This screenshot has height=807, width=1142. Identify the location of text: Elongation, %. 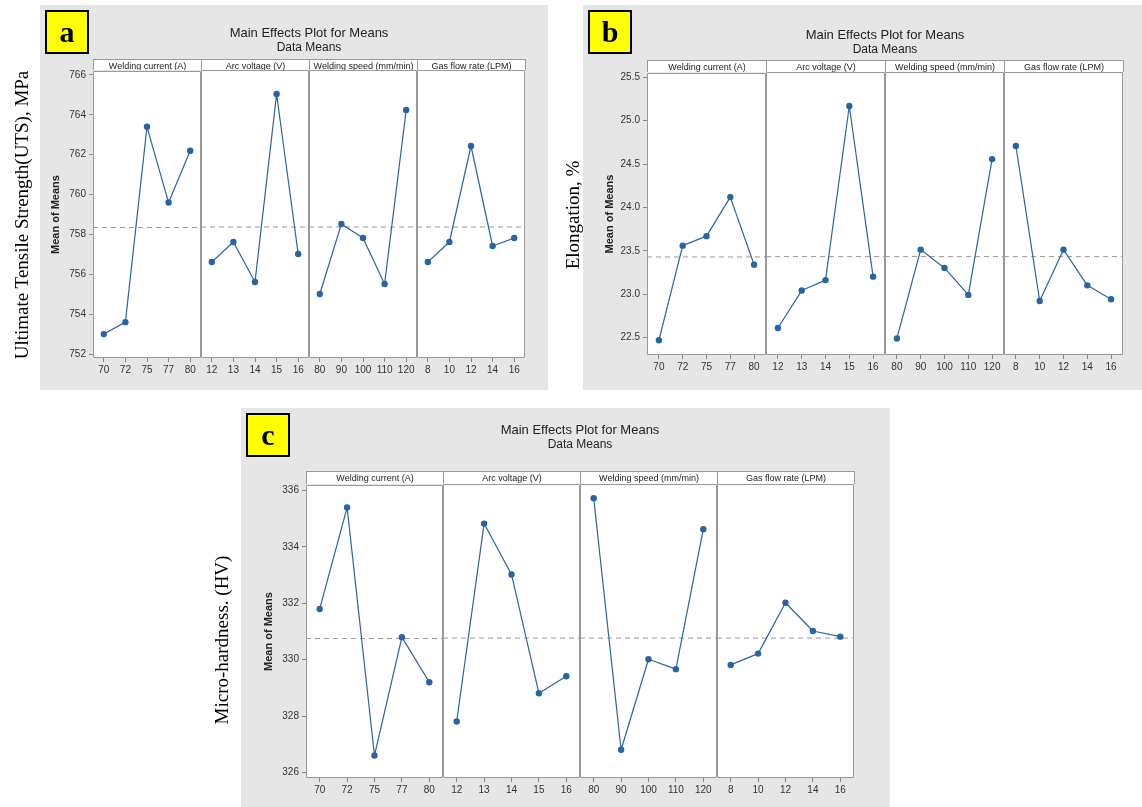
(572, 215).